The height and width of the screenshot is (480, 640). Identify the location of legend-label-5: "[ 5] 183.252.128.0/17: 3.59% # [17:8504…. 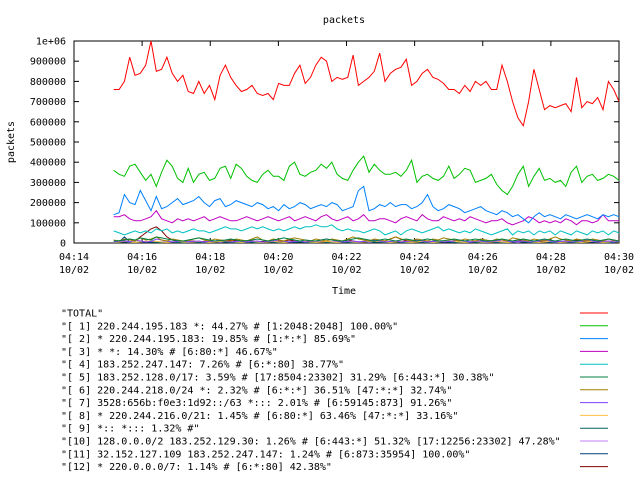
(277, 378).